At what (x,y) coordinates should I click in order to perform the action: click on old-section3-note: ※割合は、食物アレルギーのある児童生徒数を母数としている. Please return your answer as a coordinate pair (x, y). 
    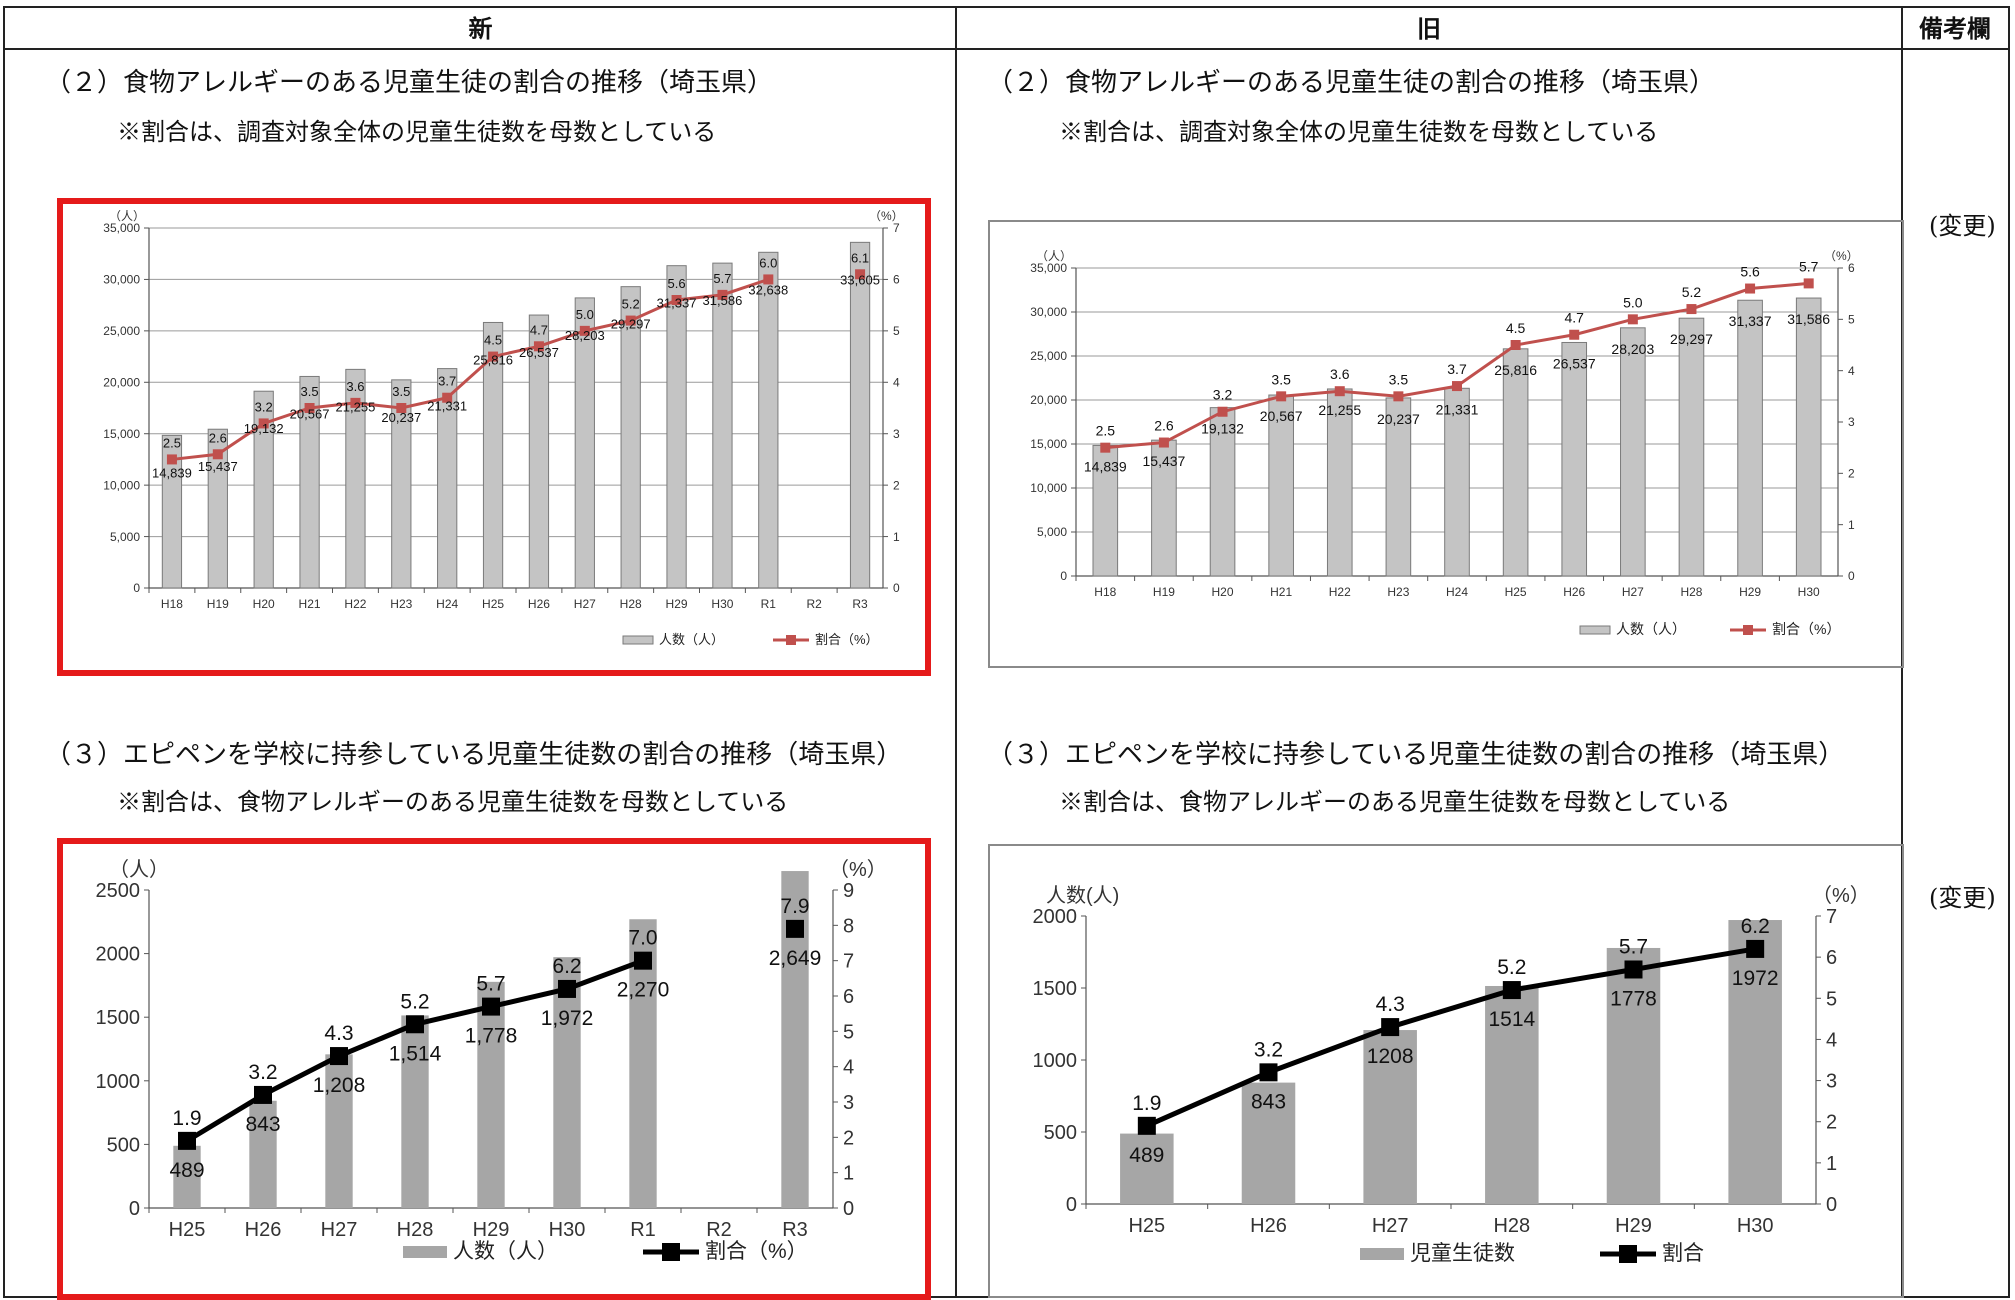
    Looking at the image, I should click on (1395, 802).